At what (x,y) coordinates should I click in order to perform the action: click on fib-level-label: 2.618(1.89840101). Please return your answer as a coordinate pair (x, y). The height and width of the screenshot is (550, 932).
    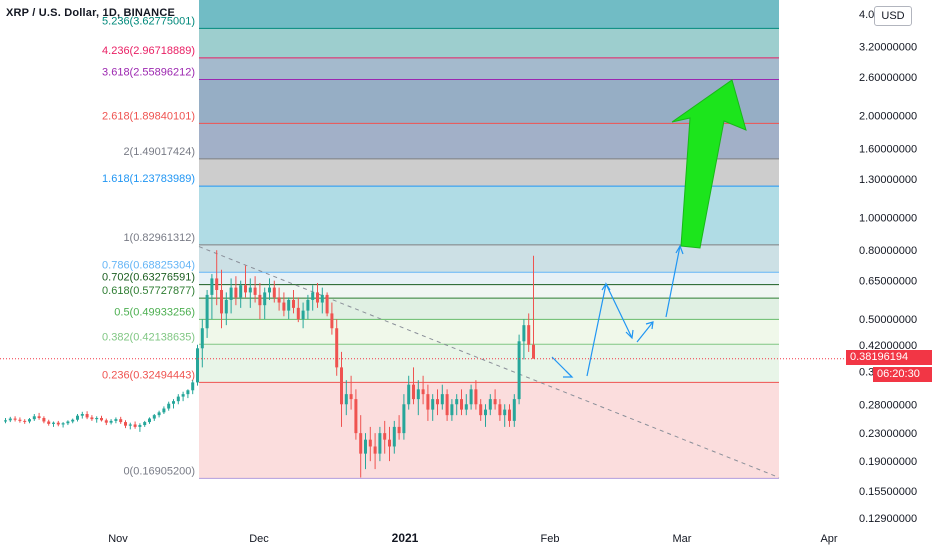
    Looking at the image, I should click on (148, 116).